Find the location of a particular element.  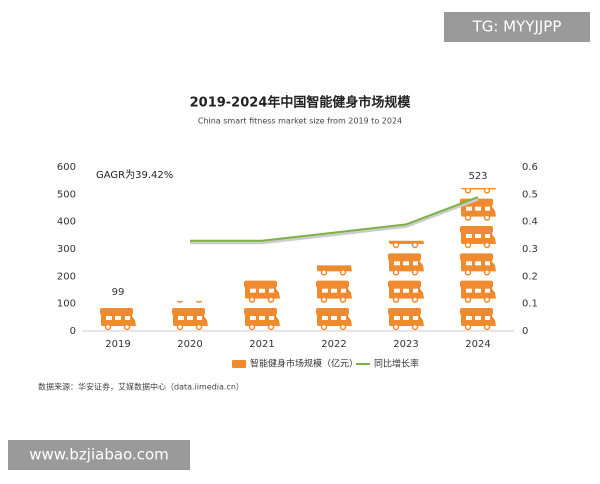

y2-tick-label: 0.6 is located at coordinates (530, 167).